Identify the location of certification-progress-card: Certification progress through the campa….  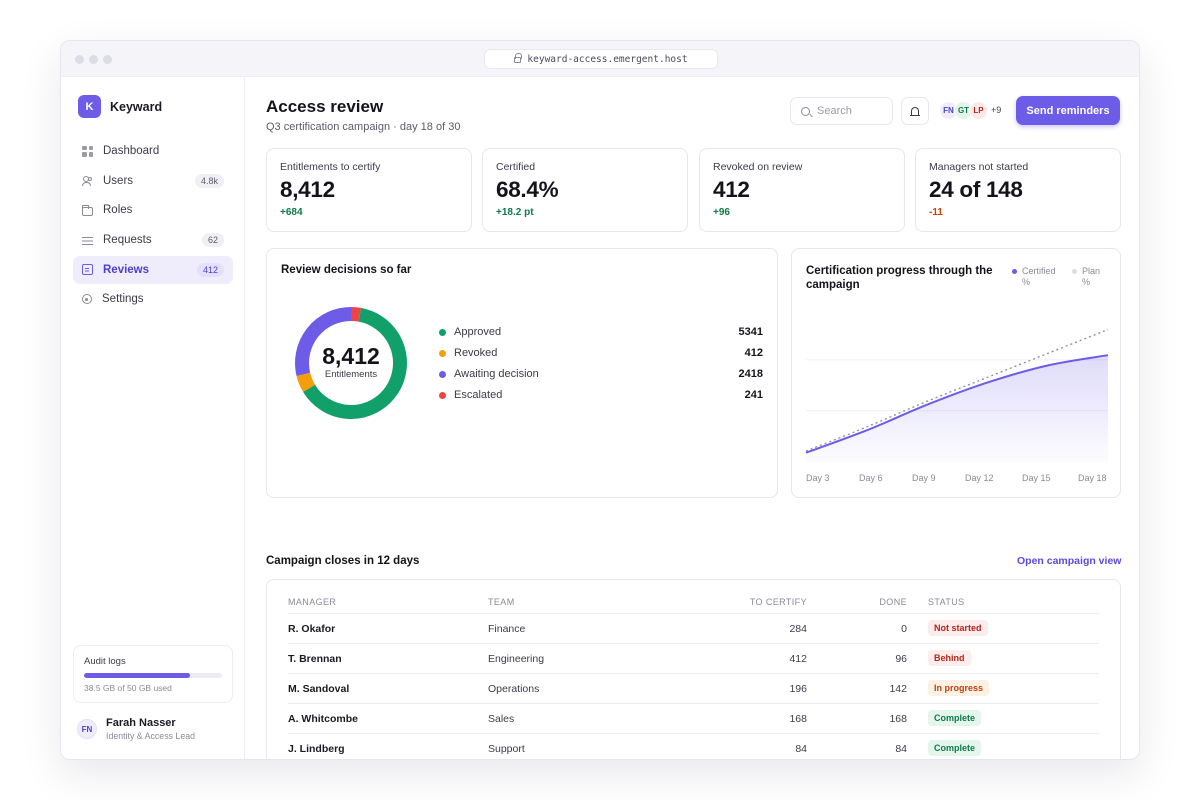
(956, 373).